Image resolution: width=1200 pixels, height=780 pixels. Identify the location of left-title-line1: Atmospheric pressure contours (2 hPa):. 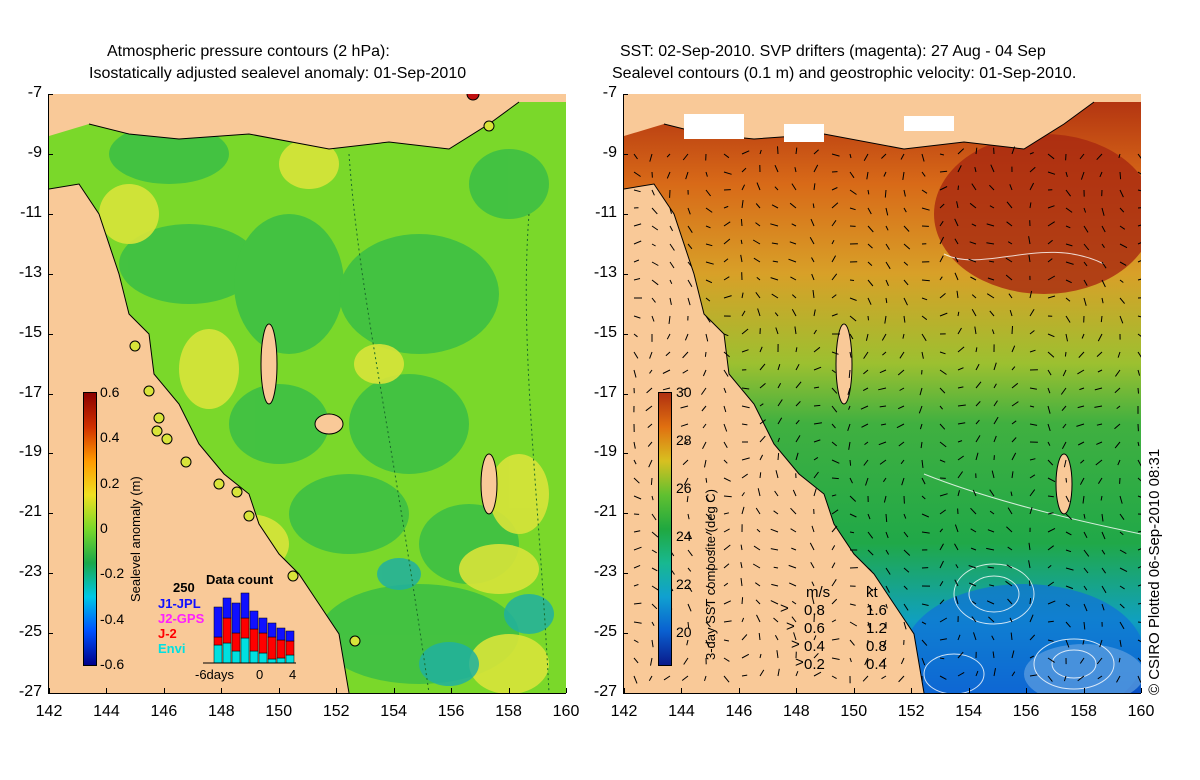
(248, 51).